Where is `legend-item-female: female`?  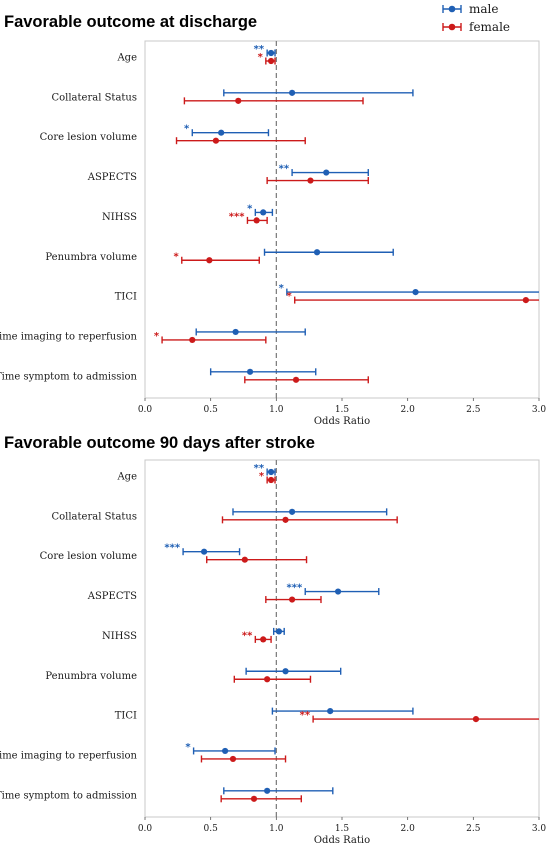
legend-item-female: female is located at coordinates (476, 27).